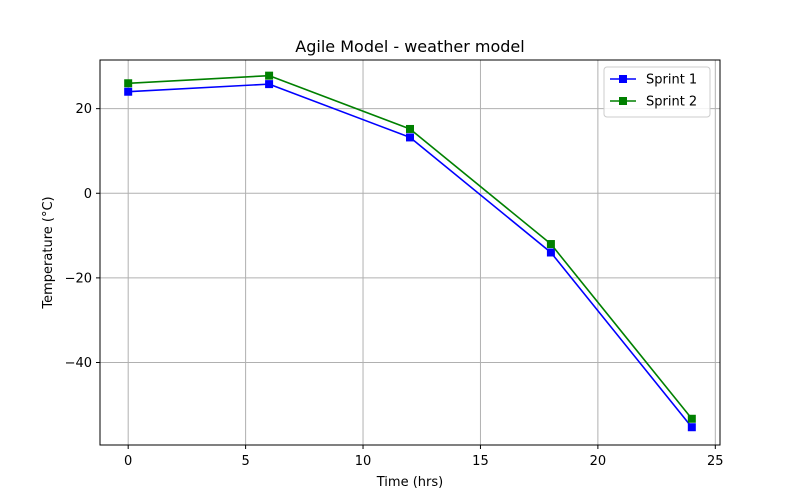  What do you see at coordinates (598, 461) in the screenshot?
I see `x-tick-label: 20` at bounding box center [598, 461].